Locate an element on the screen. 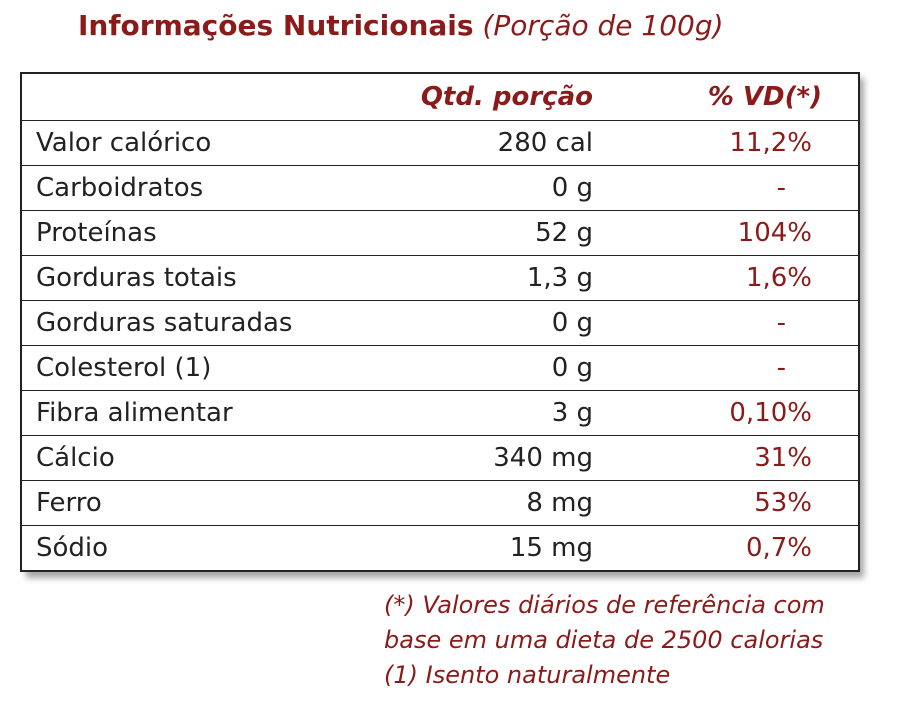 The image size is (897, 705). nutrient-vd: 31% is located at coordinates (730, 458).